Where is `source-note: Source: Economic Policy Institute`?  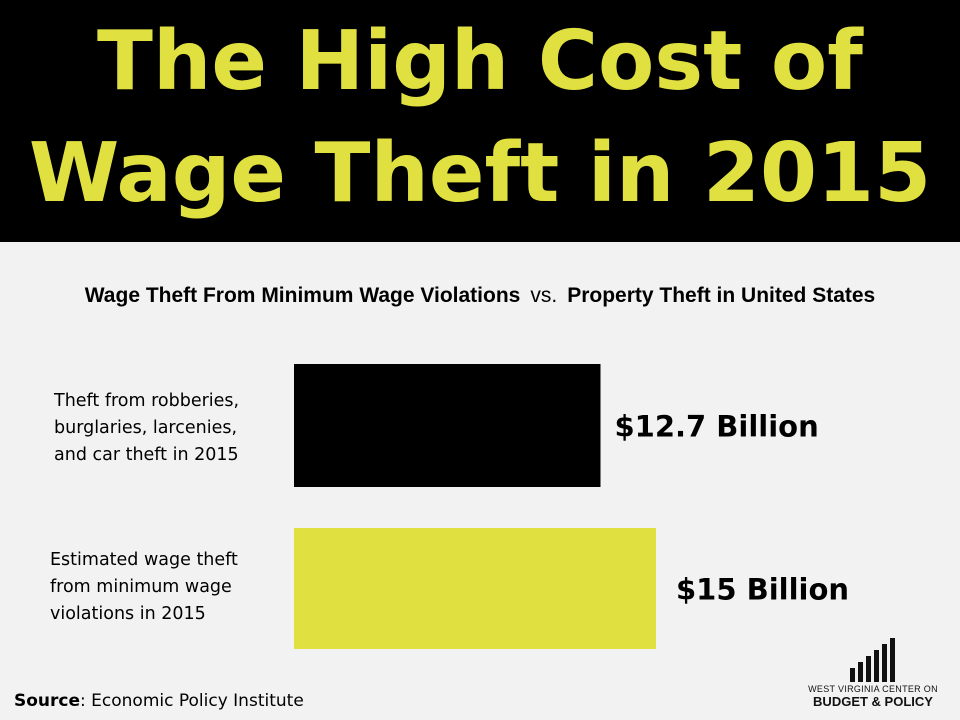 source-note: Source: Economic Policy Institute is located at coordinates (159, 701).